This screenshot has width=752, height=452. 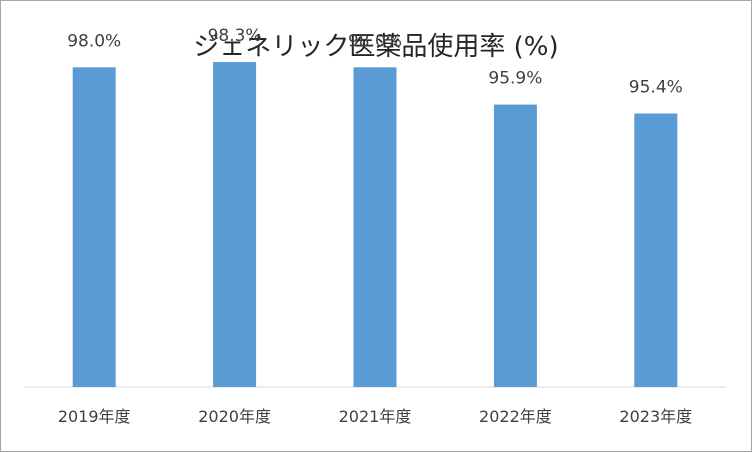 I want to click on x-tick-label: 2020年度, so click(x=234, y=416).